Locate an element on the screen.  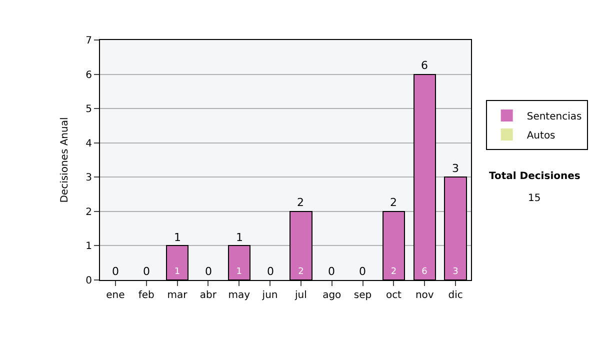
legend-label: Sentencias is located at coordinates (554, 116).